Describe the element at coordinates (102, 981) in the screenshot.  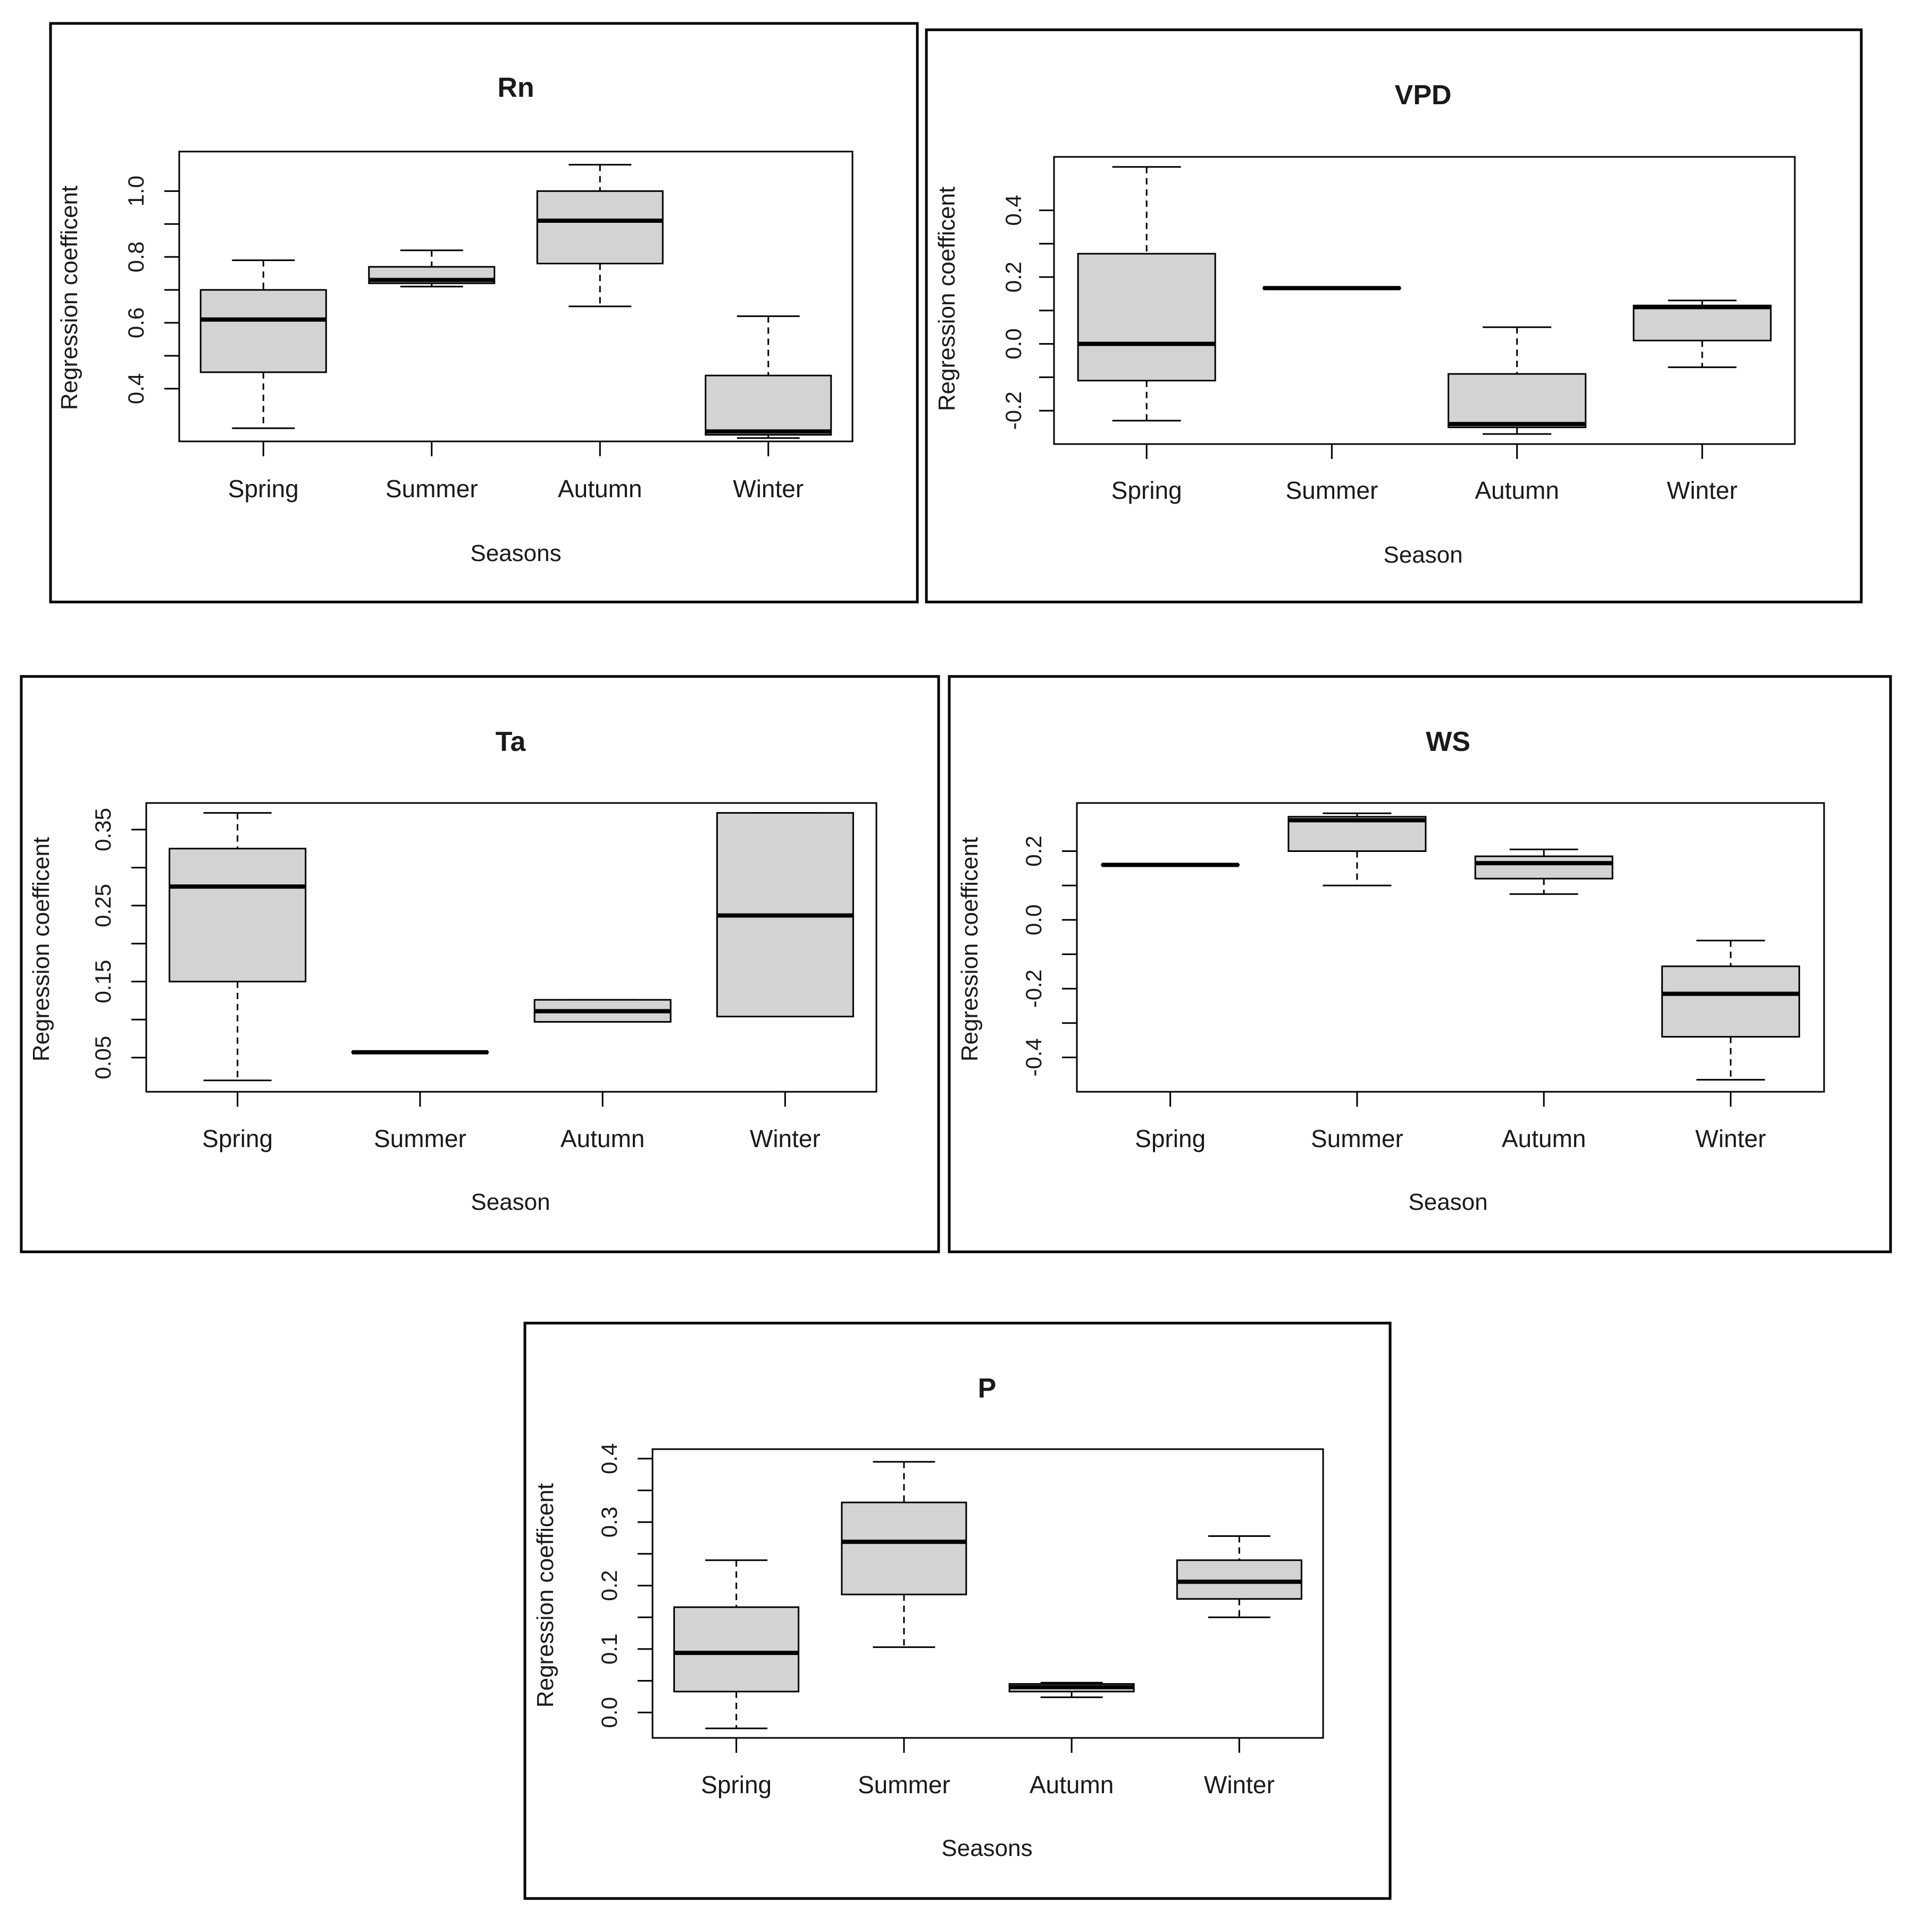
I see `y-tick-label: 0.15` at that location.